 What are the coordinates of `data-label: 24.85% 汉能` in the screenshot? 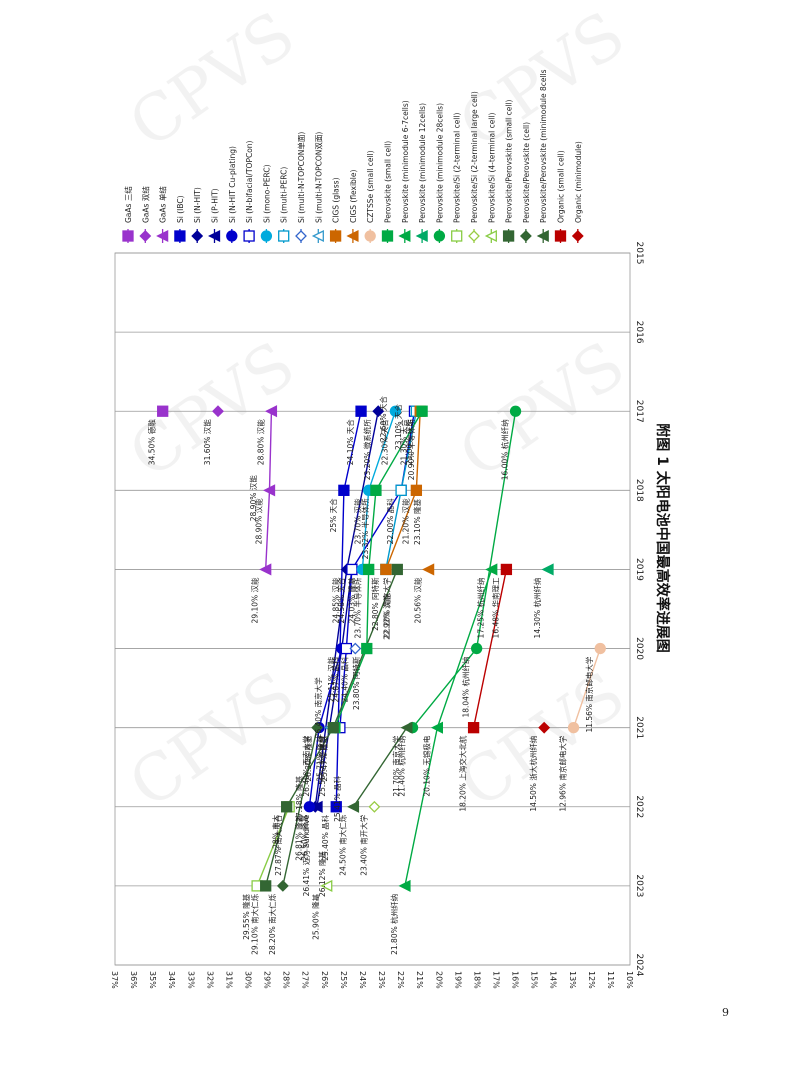 It's located at (336, 600).